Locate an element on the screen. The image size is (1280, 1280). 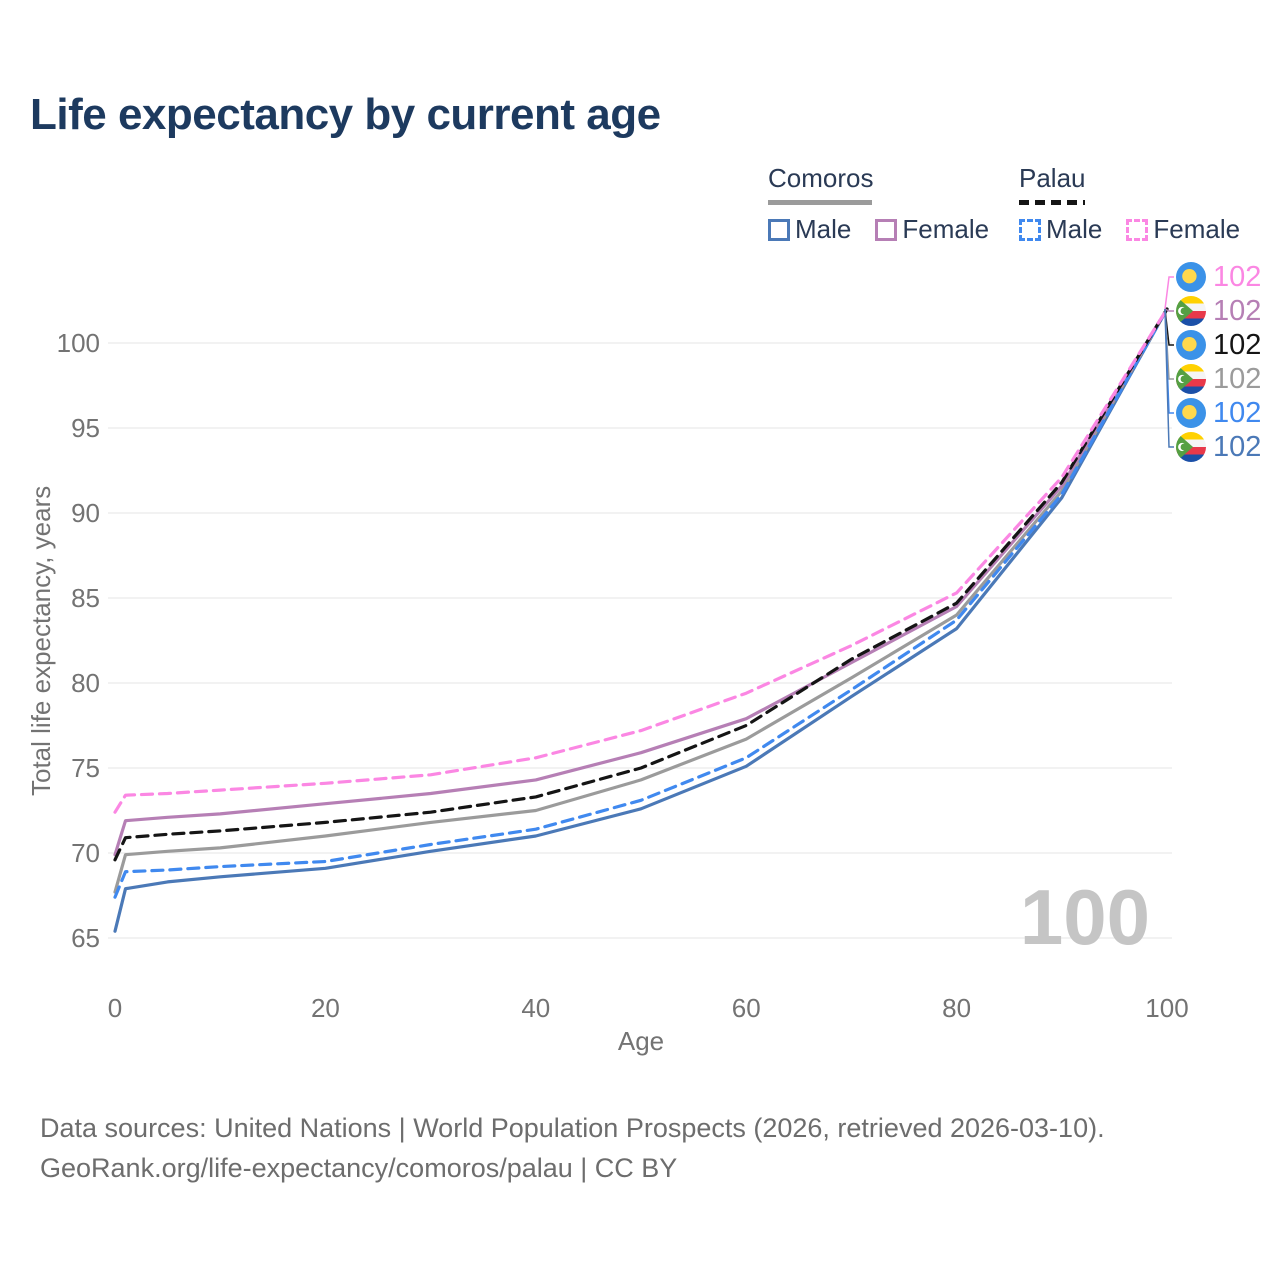
end-label-row-0: 102 is located at coordinates (1219, 276).